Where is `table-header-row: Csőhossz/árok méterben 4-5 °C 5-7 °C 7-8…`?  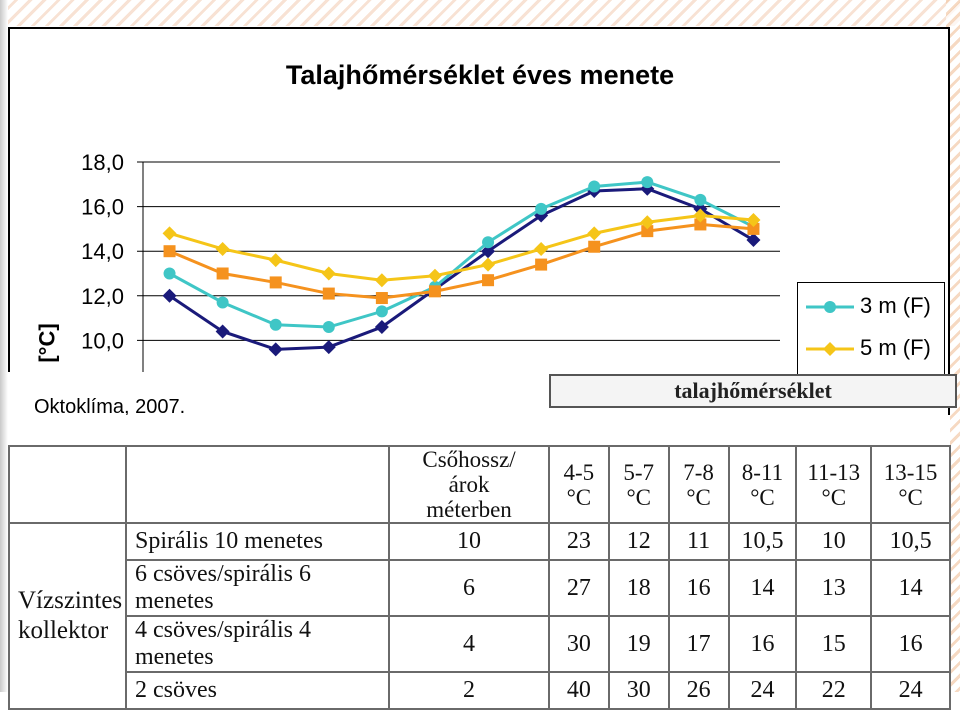 table-header-row: Csőhossz/árok méterben 4-5 °C 5-7 °C 7-8… is located at coordinates (479, 484).